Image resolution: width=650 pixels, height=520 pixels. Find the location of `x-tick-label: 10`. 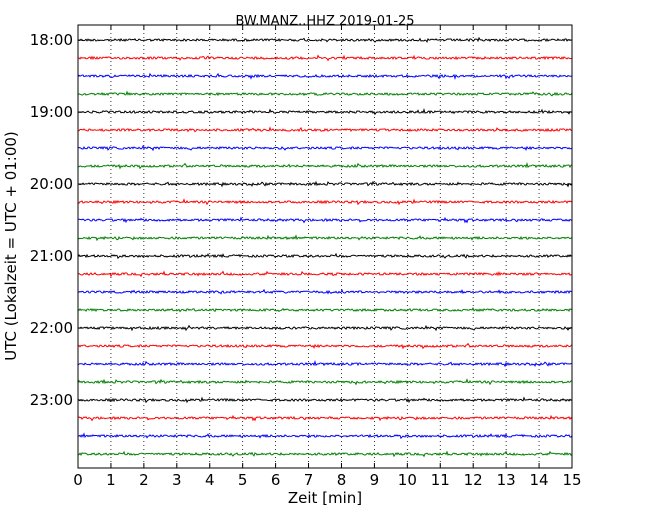

x-tick-label: 10 is located at coordinates (407, 480).